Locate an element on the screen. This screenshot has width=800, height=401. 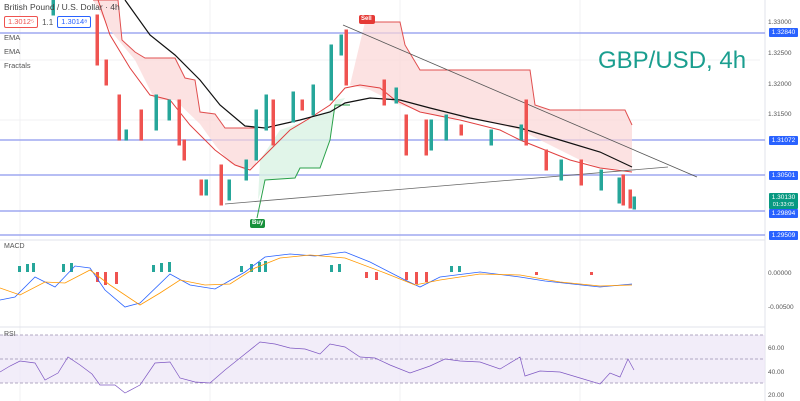
price-tick: 1.33000 is located at coordinates (780, 22).